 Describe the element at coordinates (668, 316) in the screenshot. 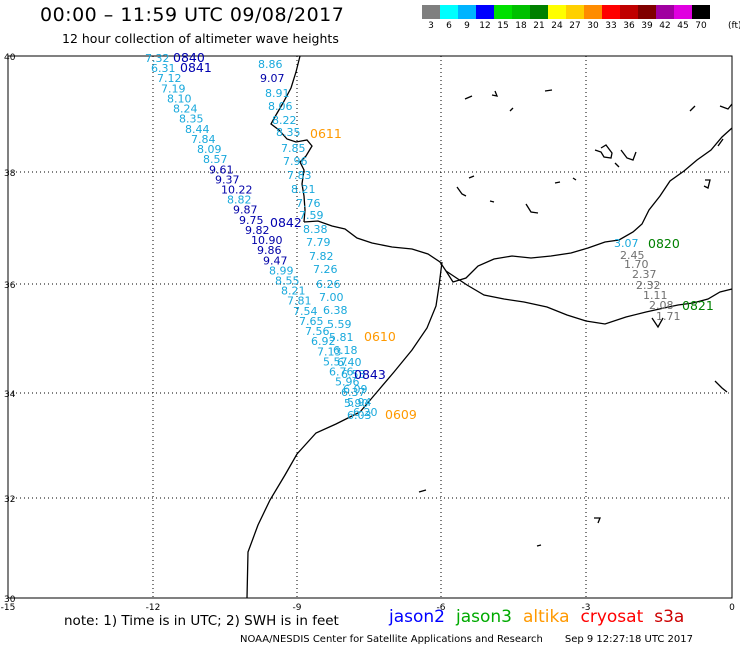

I see `swh-value: 1.71` at that location.